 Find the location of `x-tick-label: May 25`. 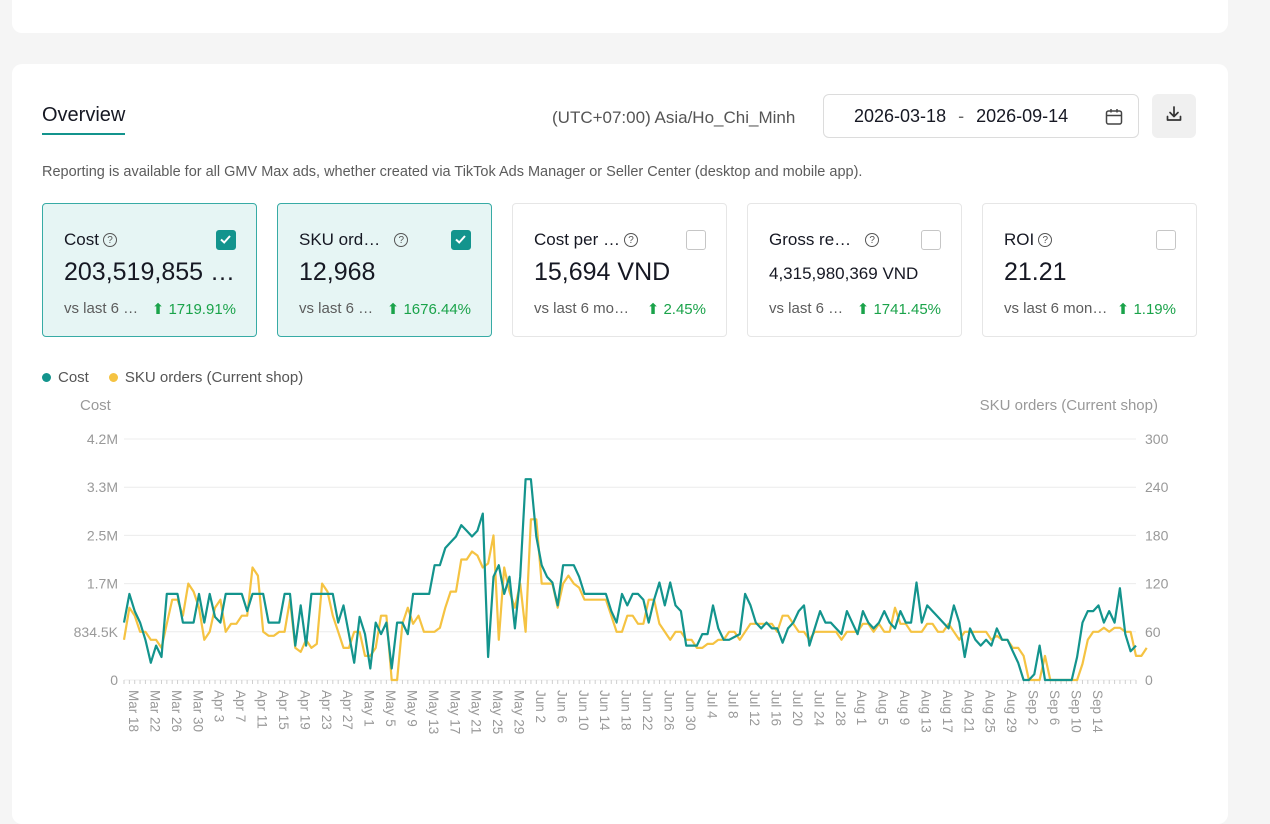

x-tick-label: May 25 is located at coordinates (497, 712).